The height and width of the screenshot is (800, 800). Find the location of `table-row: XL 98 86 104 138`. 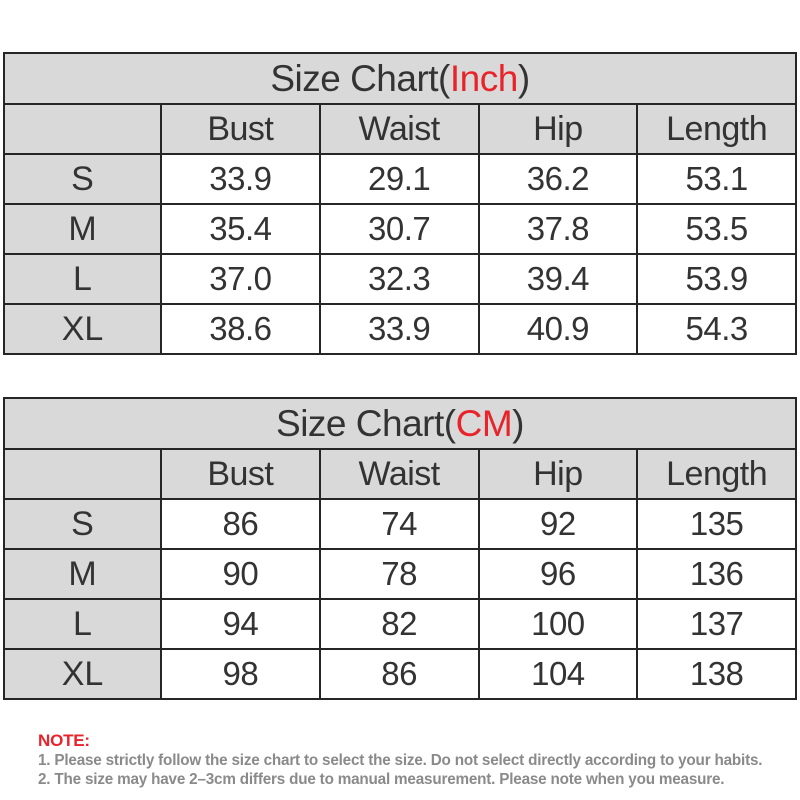

table-row: XL 98 86 104 138 is located at coordinates (400, 674).